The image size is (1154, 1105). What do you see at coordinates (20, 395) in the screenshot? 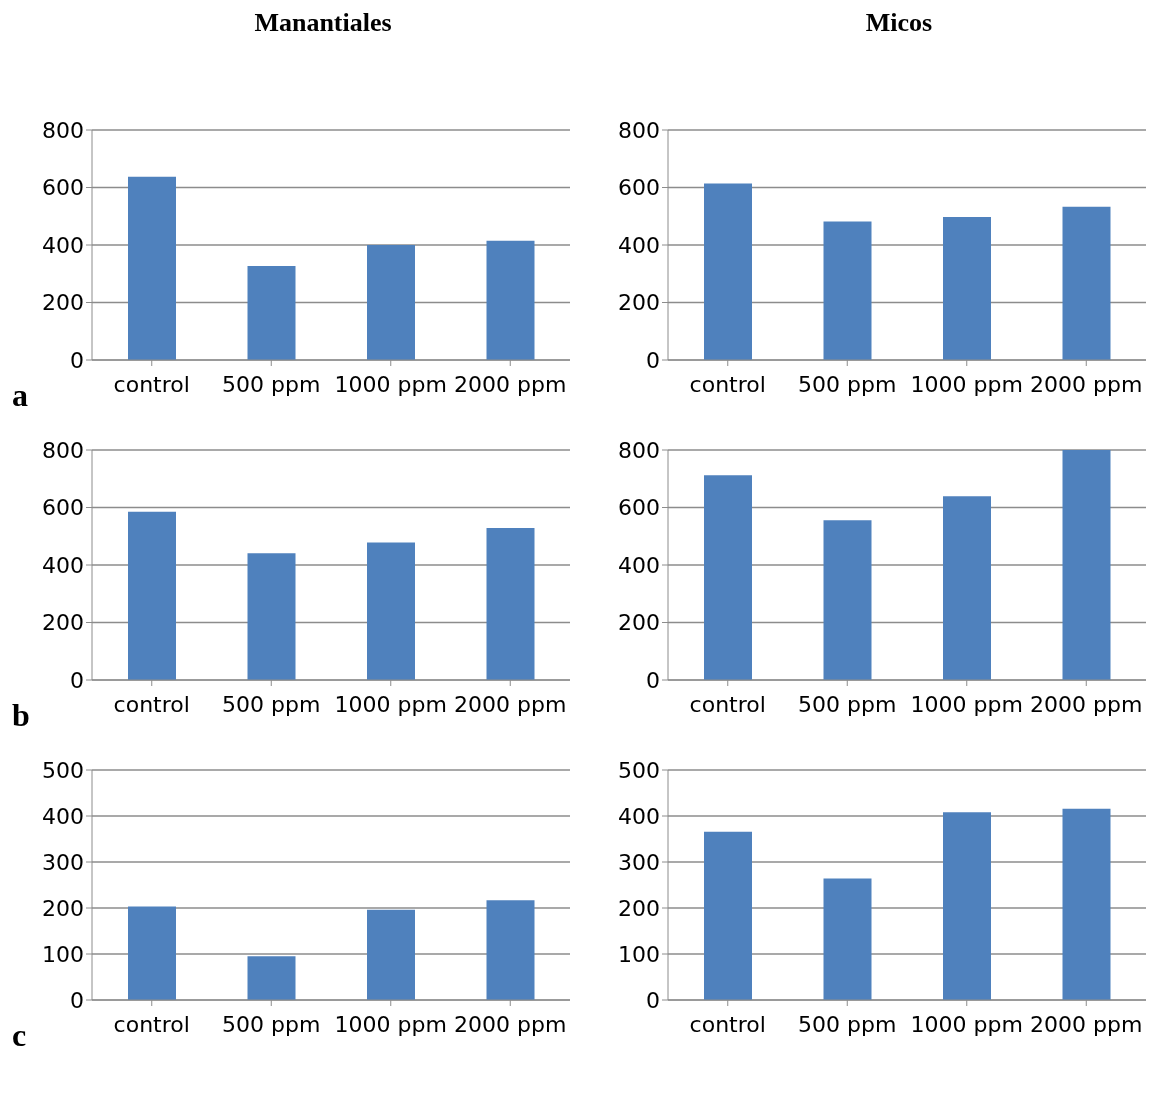
I see `text: a` at bounding box center [20, 395].